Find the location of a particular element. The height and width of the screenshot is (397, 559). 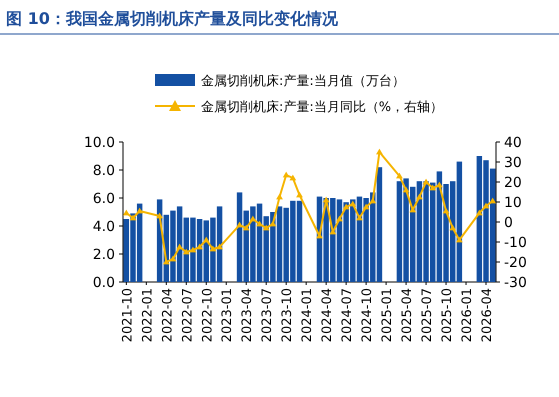

x-tick-label: 2021-10 is located at coordinates (128, 315).